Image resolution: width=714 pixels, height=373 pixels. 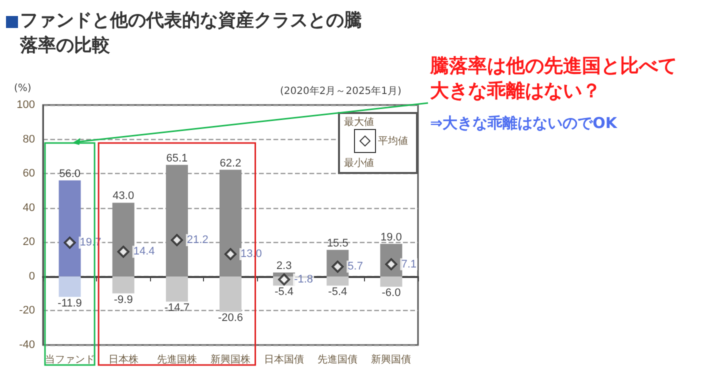 I want to click on y-tick-label: -40, so click(x=27, y=345).